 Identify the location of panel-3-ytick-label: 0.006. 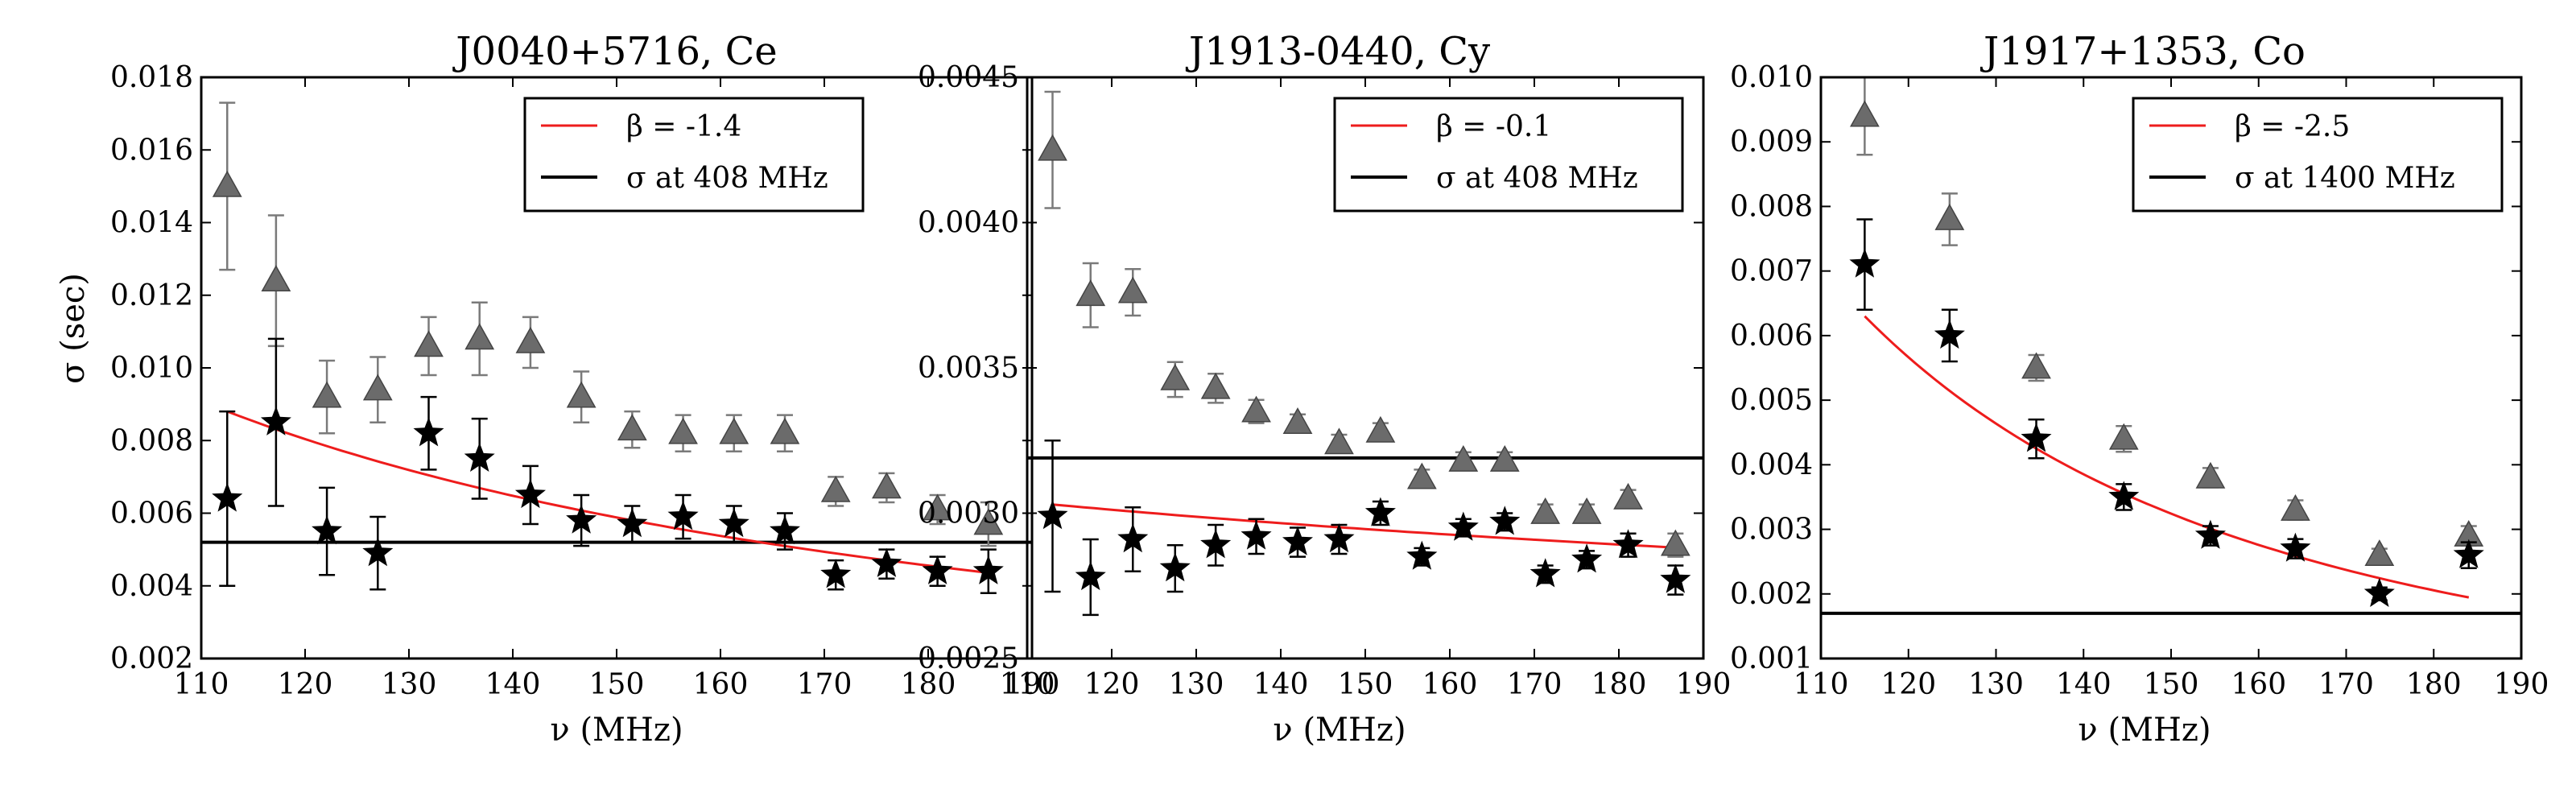
(1771, 336).